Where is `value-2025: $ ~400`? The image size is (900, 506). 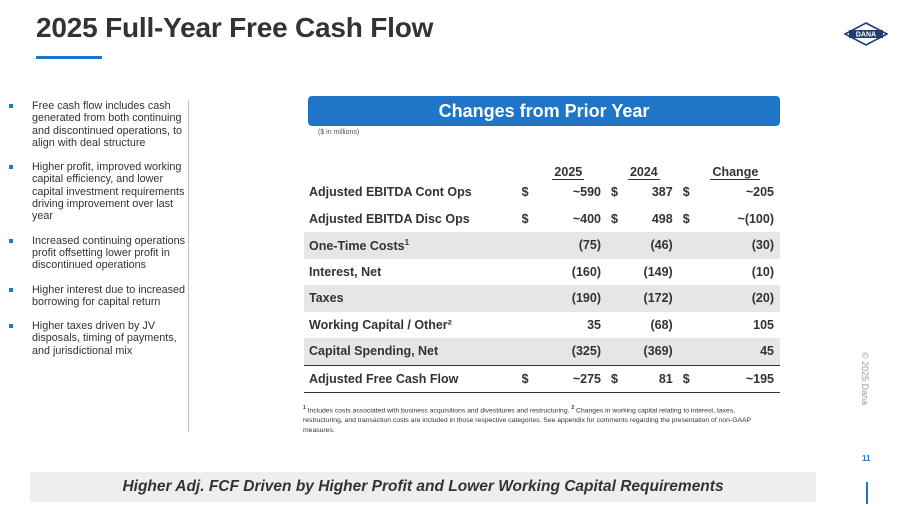 value-2025: $ ~400 is located at coordinates (561, 218).